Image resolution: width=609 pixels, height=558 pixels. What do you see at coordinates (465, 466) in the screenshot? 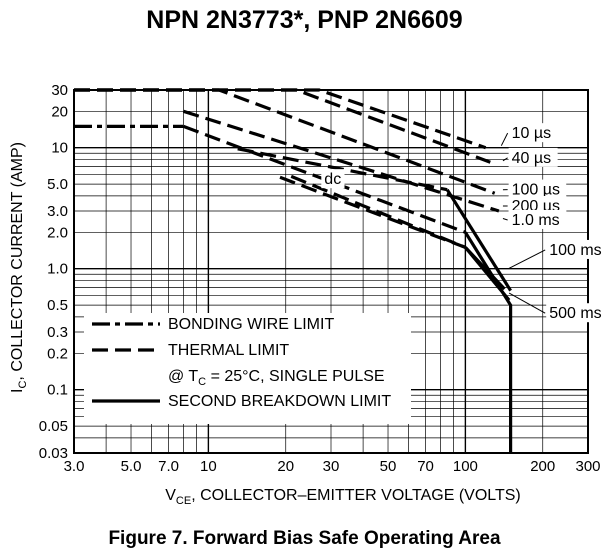
I see `x-tick-label: 100` at bounding box center [465, 466].